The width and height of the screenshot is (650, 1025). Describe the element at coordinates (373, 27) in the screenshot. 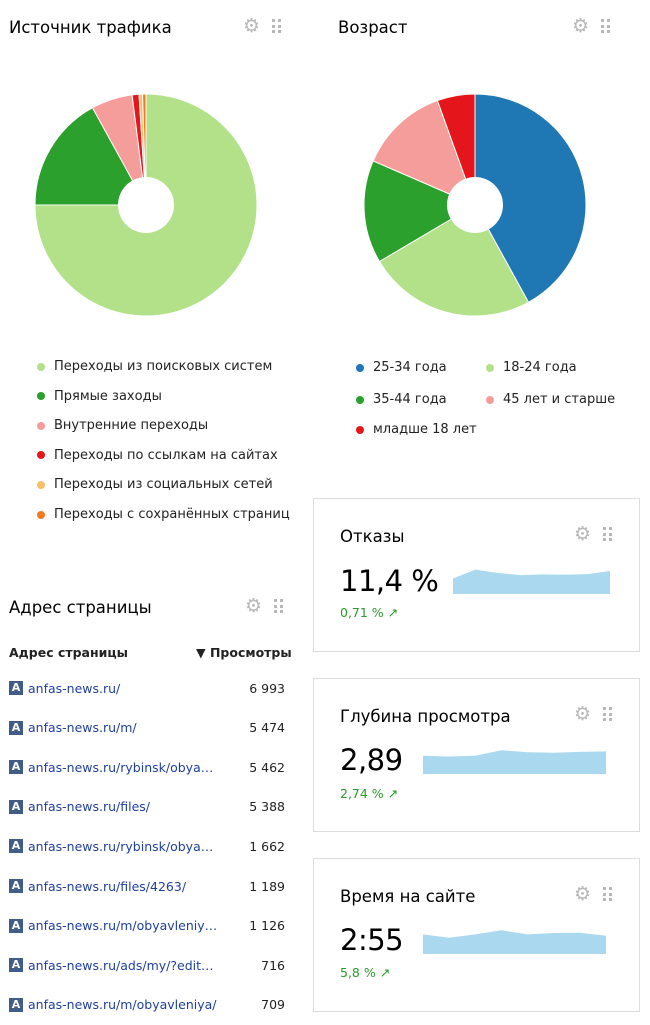

I see `age-widget-title: Возраст` at that location.